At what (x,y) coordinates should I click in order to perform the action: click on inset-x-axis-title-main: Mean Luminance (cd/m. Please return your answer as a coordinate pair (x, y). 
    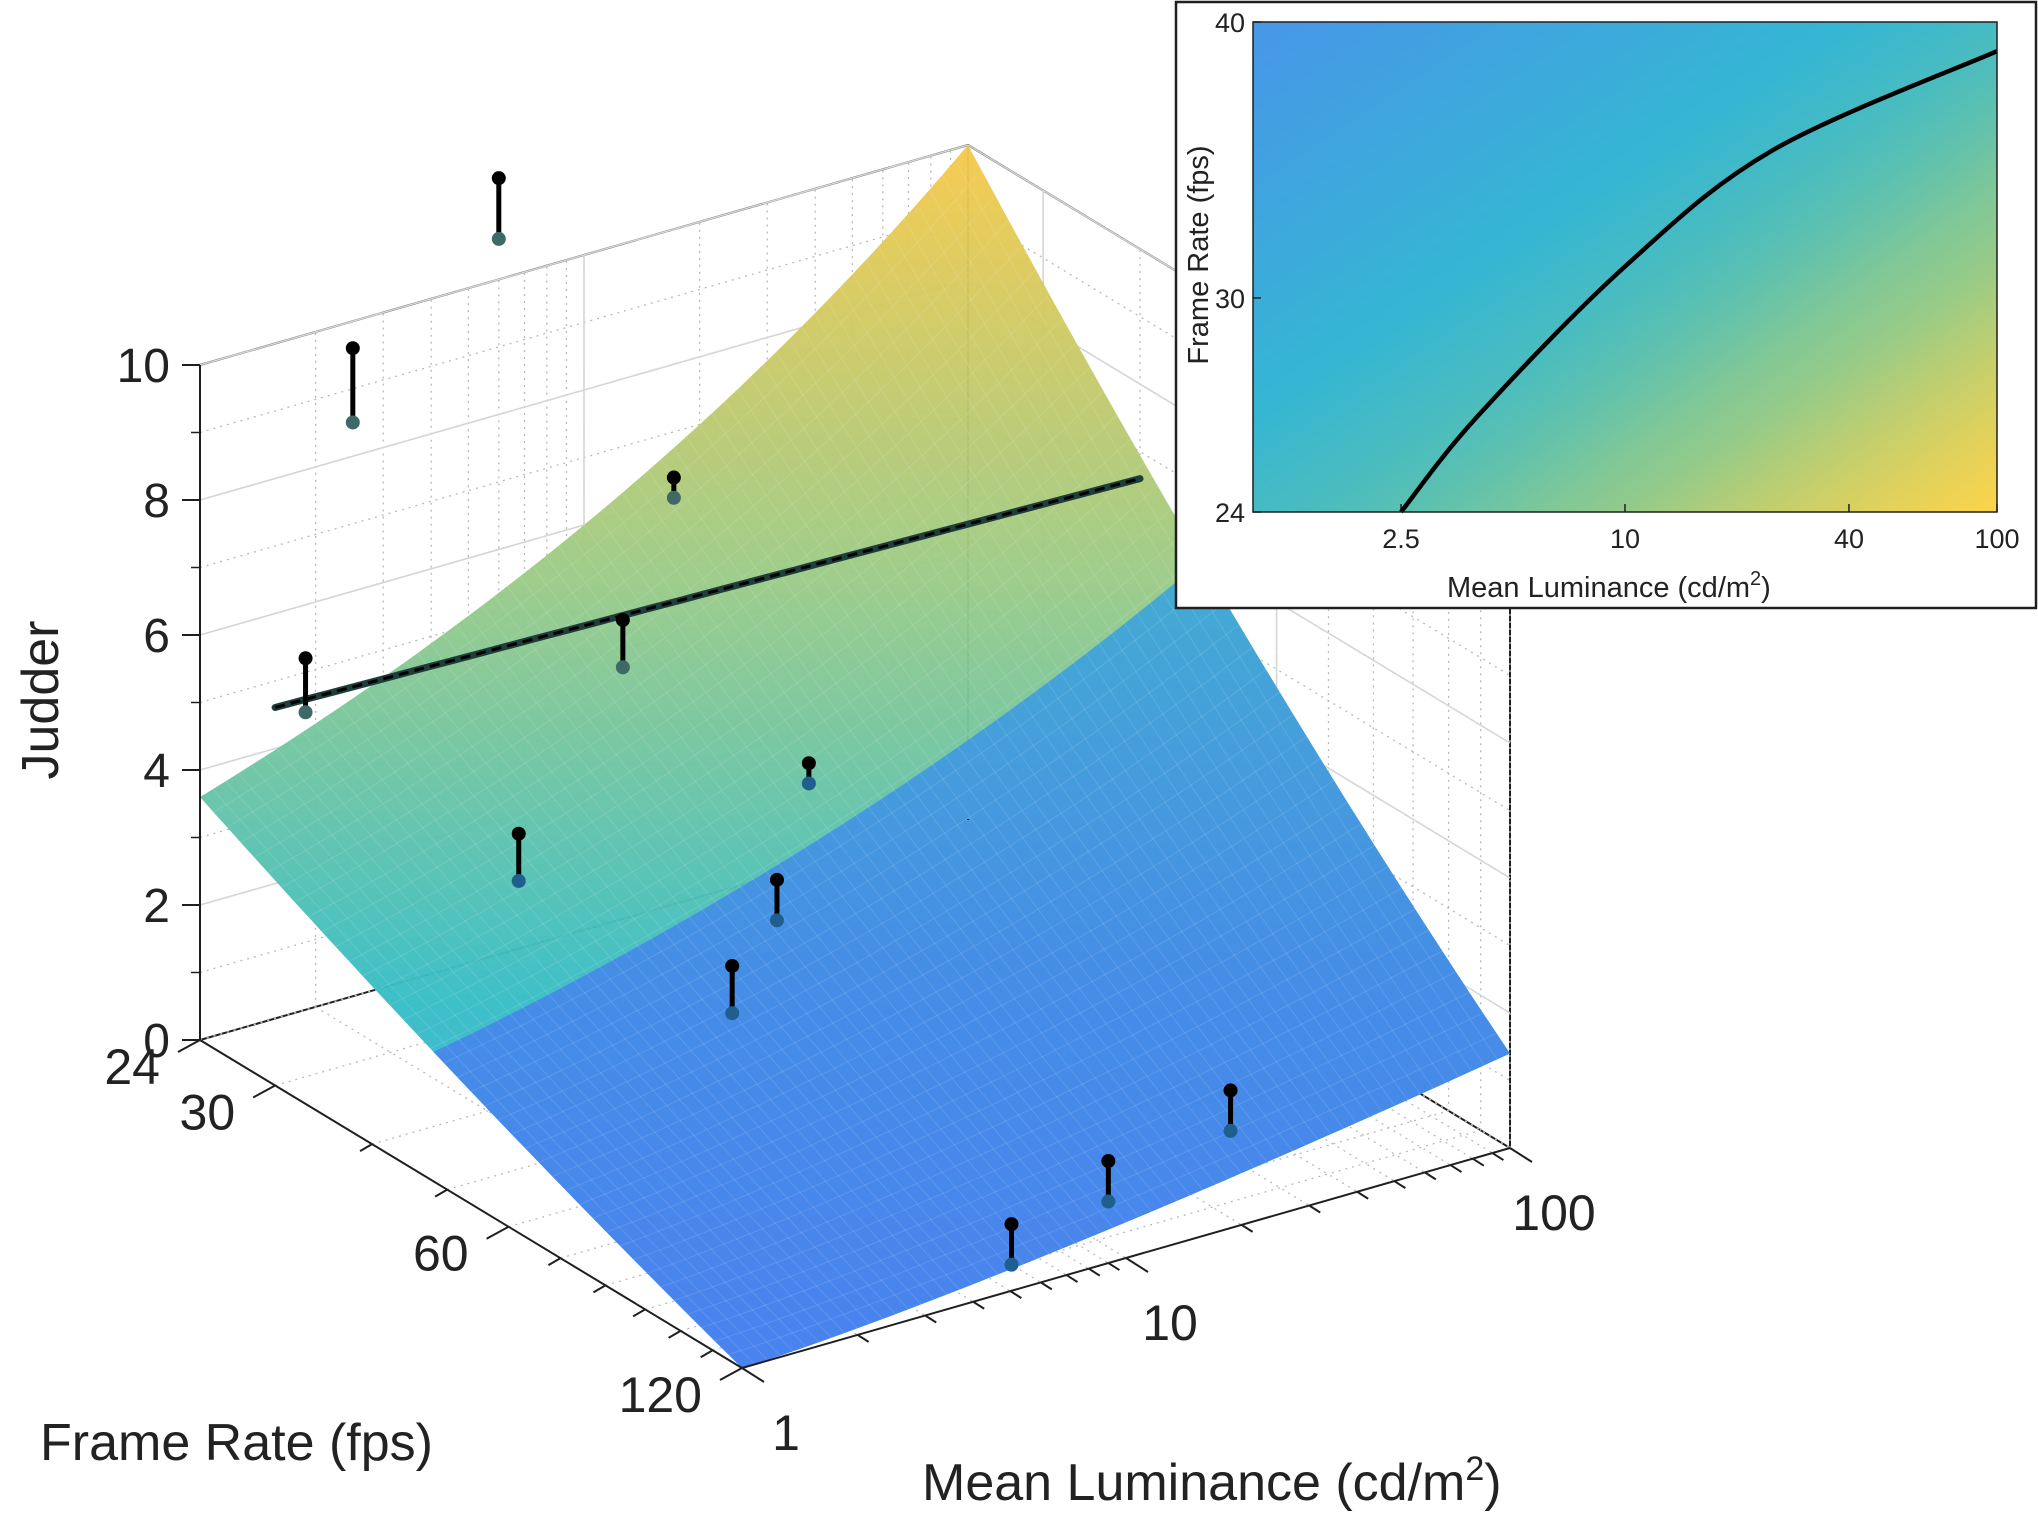
    Looking at the image, I should click on (1598, 588).